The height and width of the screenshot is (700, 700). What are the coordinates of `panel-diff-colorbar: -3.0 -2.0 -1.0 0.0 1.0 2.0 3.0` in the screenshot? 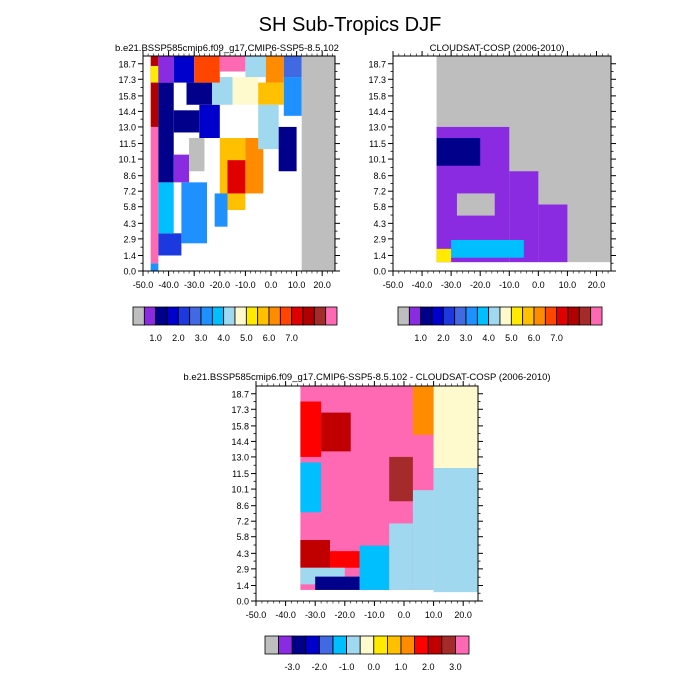 It's located at (367, 653).